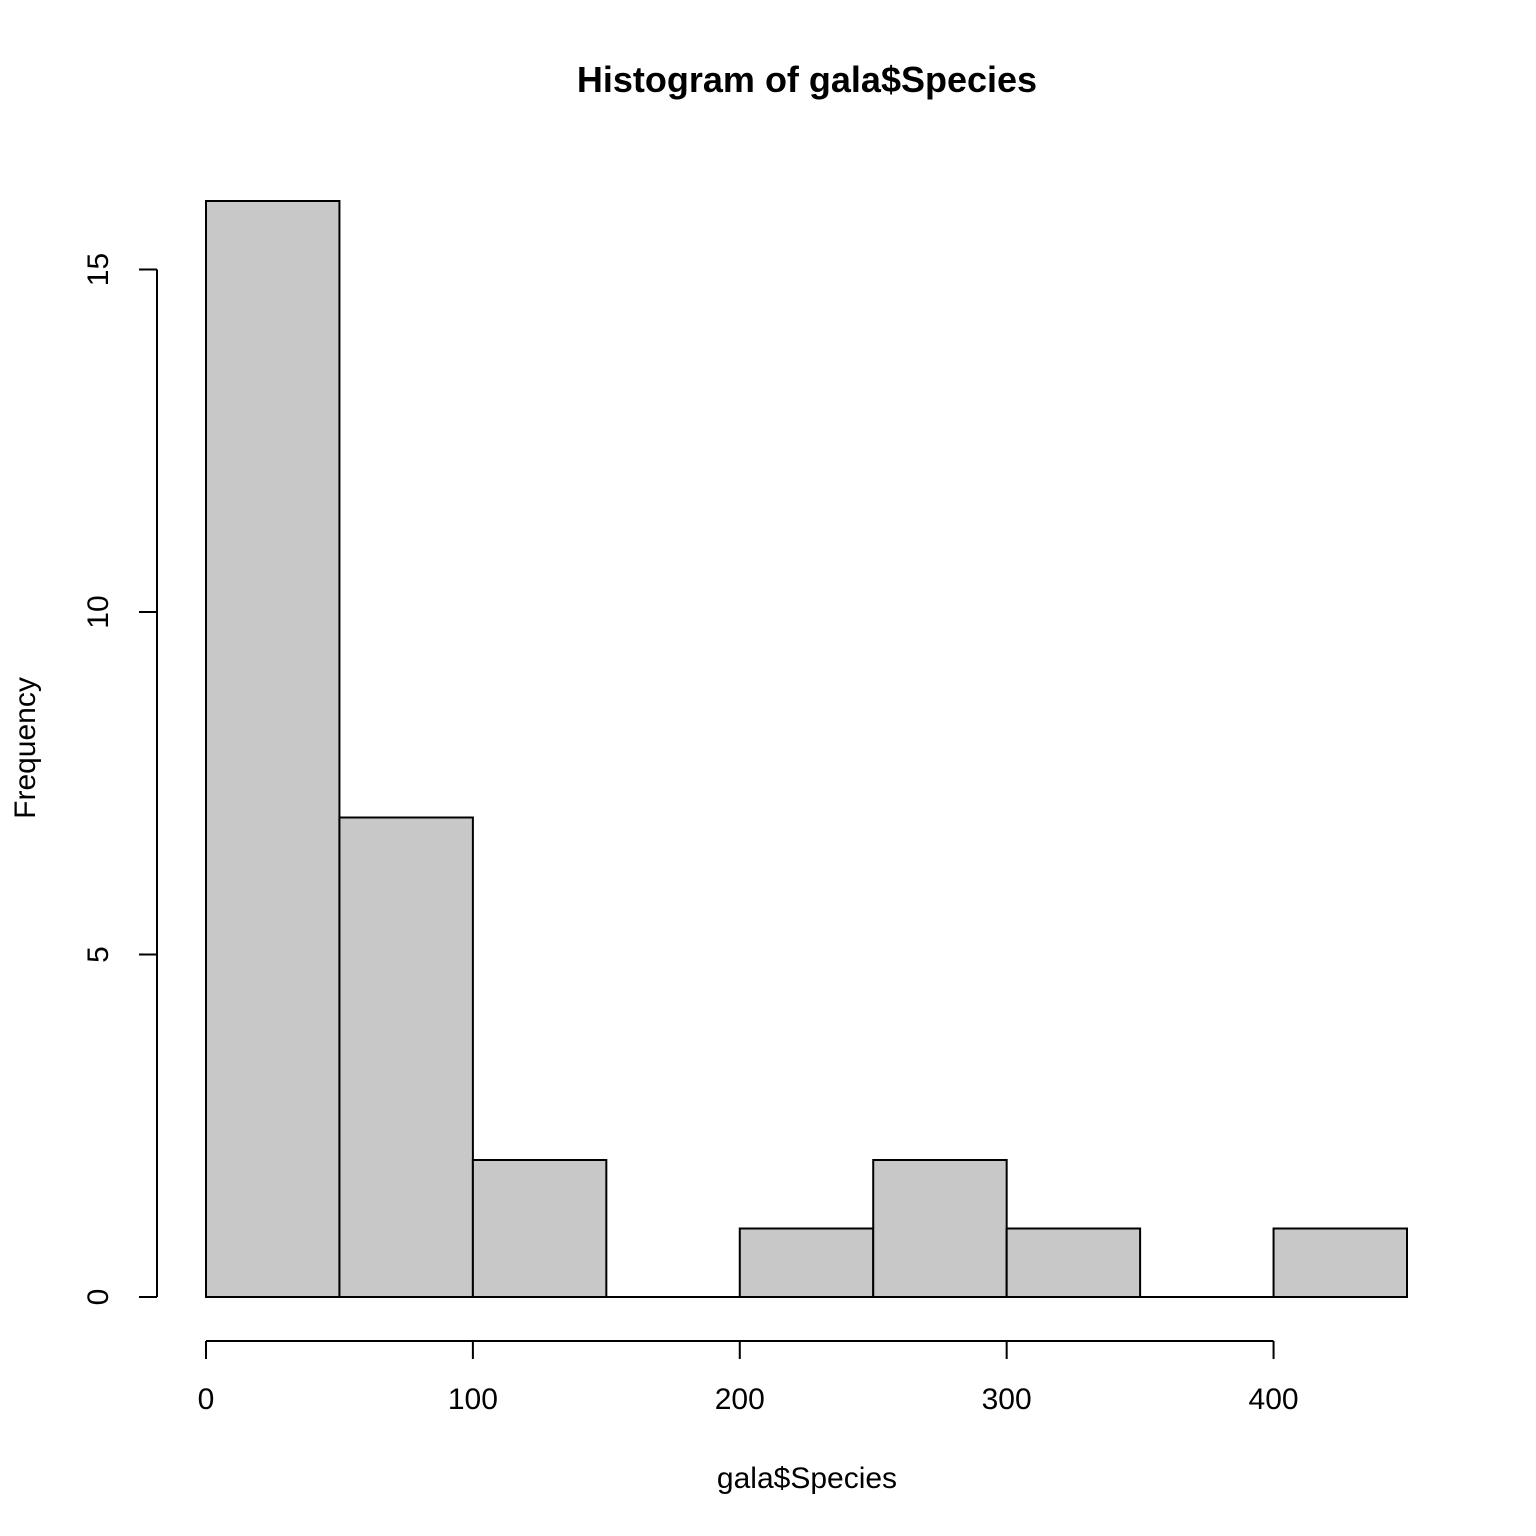 This screenshot has height=1536, width=1536. What do you see at coordinates (98, 1297) in the screenshot?
I see `y-tick-label: 0` at bounding box center [98, 1297].